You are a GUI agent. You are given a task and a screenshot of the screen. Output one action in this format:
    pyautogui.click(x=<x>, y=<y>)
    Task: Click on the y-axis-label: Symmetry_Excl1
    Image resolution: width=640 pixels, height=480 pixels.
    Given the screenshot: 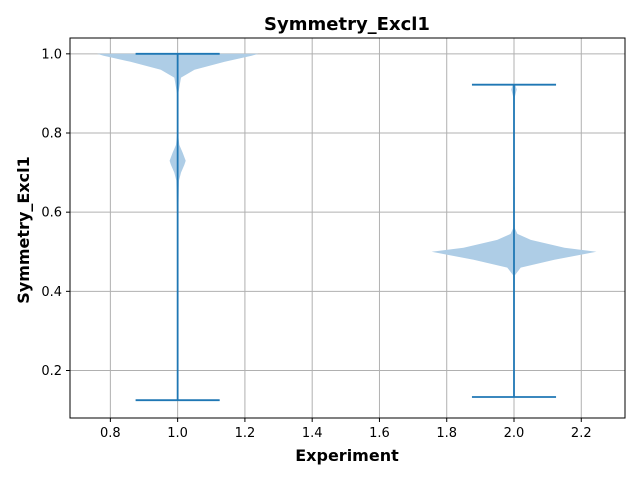 What is the action you would take?
    pyautogui.click(x=23, y=229)
    